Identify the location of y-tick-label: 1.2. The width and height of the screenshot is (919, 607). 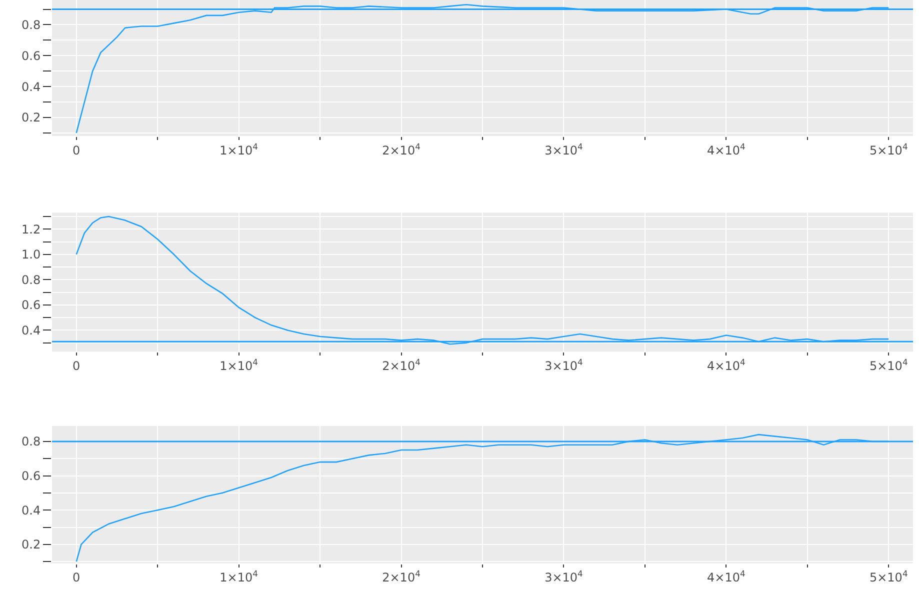
(31, 229).